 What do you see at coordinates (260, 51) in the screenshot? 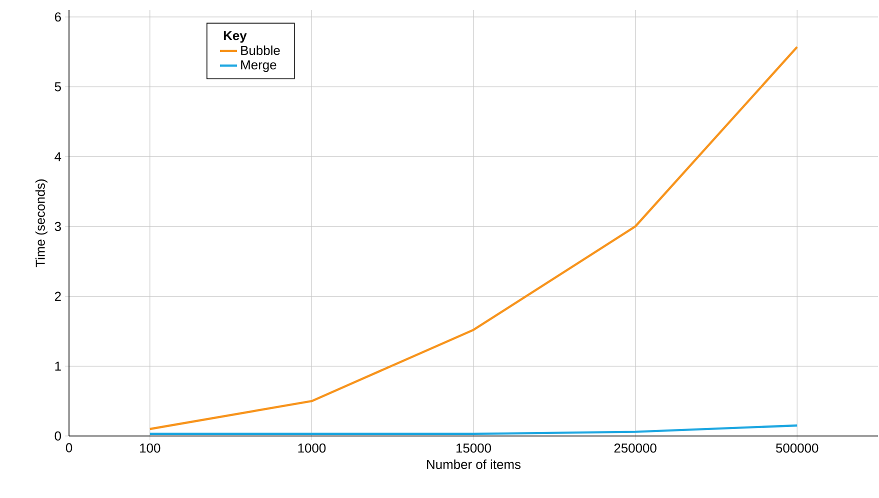
I see `legend-label: Bubble` at bounding box center [260, 51].